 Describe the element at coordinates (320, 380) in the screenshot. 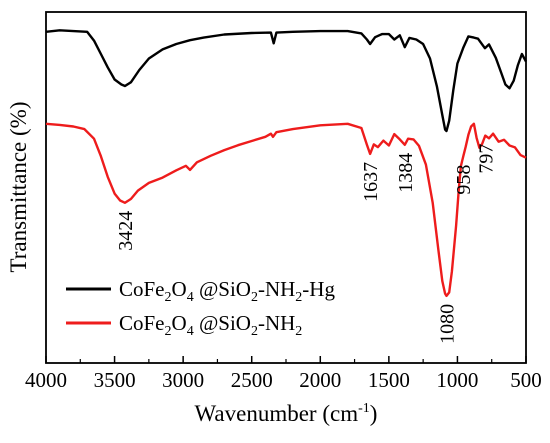

I see `x-tick-label: 2000` at that location.